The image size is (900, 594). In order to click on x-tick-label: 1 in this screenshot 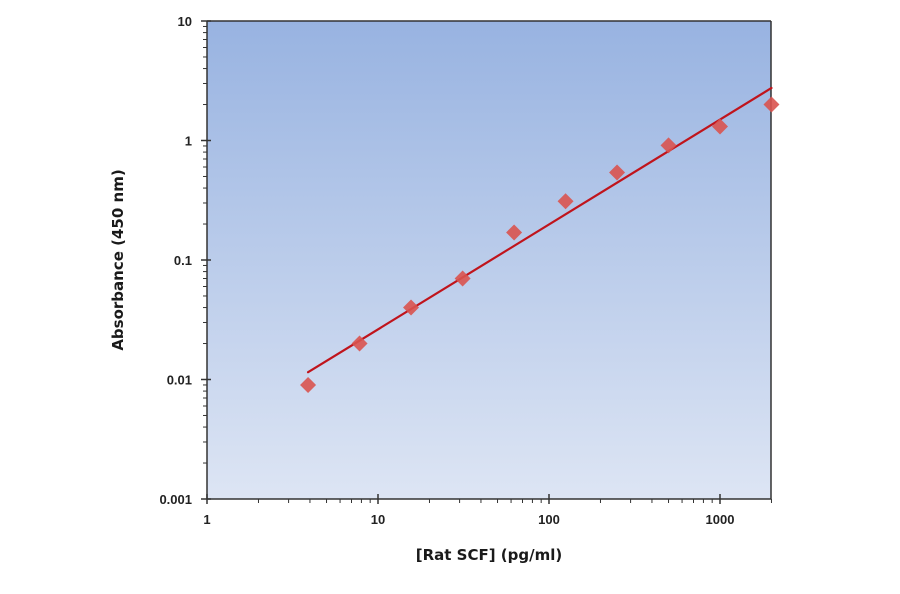, I will do `click(206, 519)`.